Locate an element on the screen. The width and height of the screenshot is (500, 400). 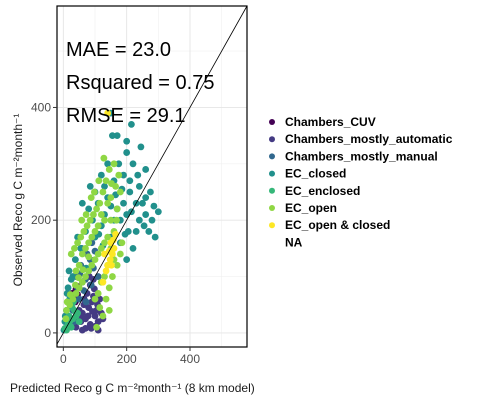
x-axis-ticks: 0 200 400 is located at coordinates (130, 356).